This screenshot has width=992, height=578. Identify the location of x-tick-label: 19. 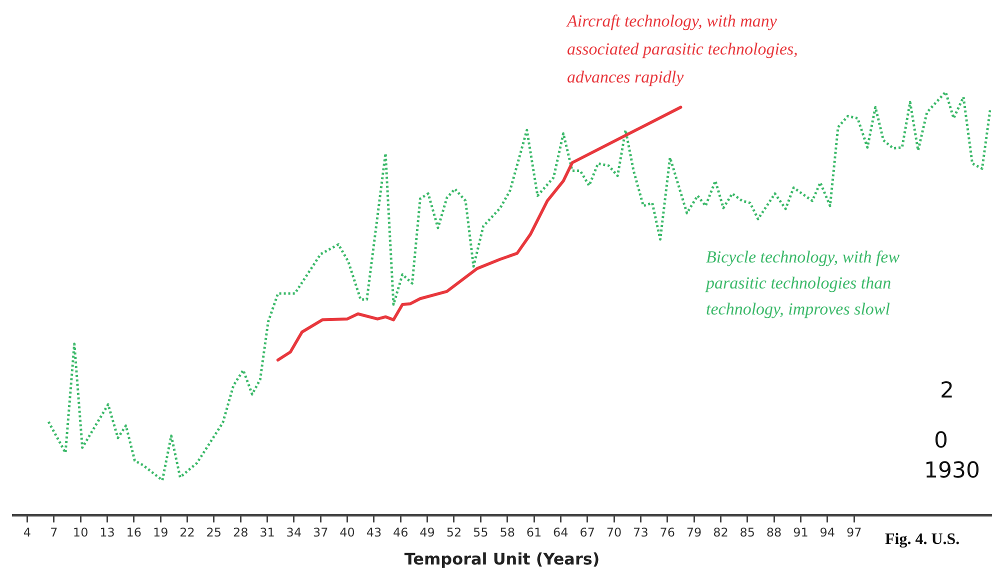
(160, 533).